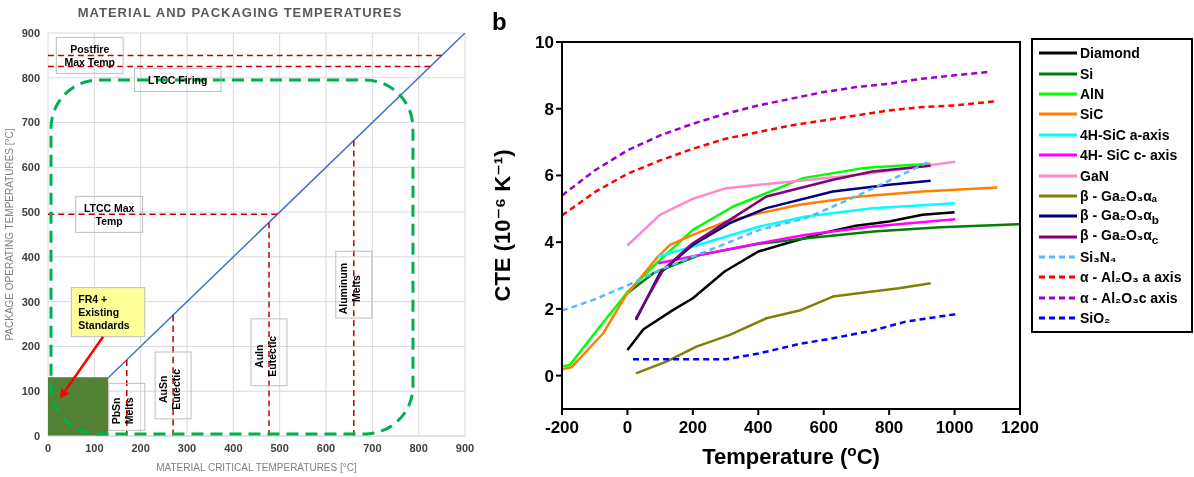  I want to click on x-tick-label: -200, so click(562, 428).